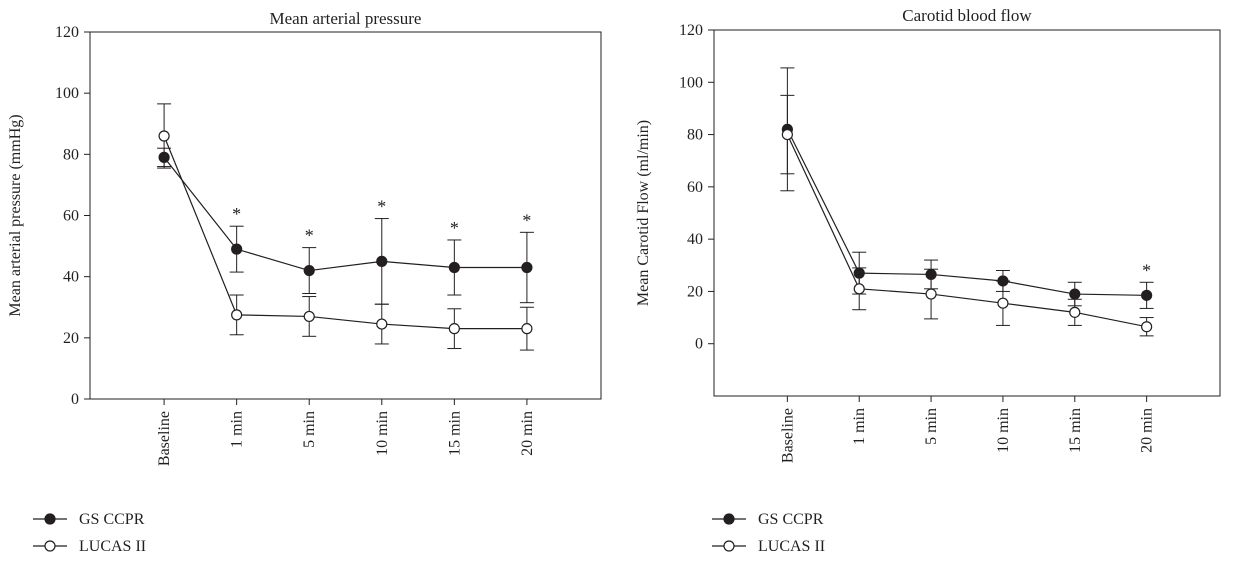 Image resolution: width=1234 pixels, height=561 pixels. I want to click on chart-title: Mean arterial pressure, so click(346, 18).